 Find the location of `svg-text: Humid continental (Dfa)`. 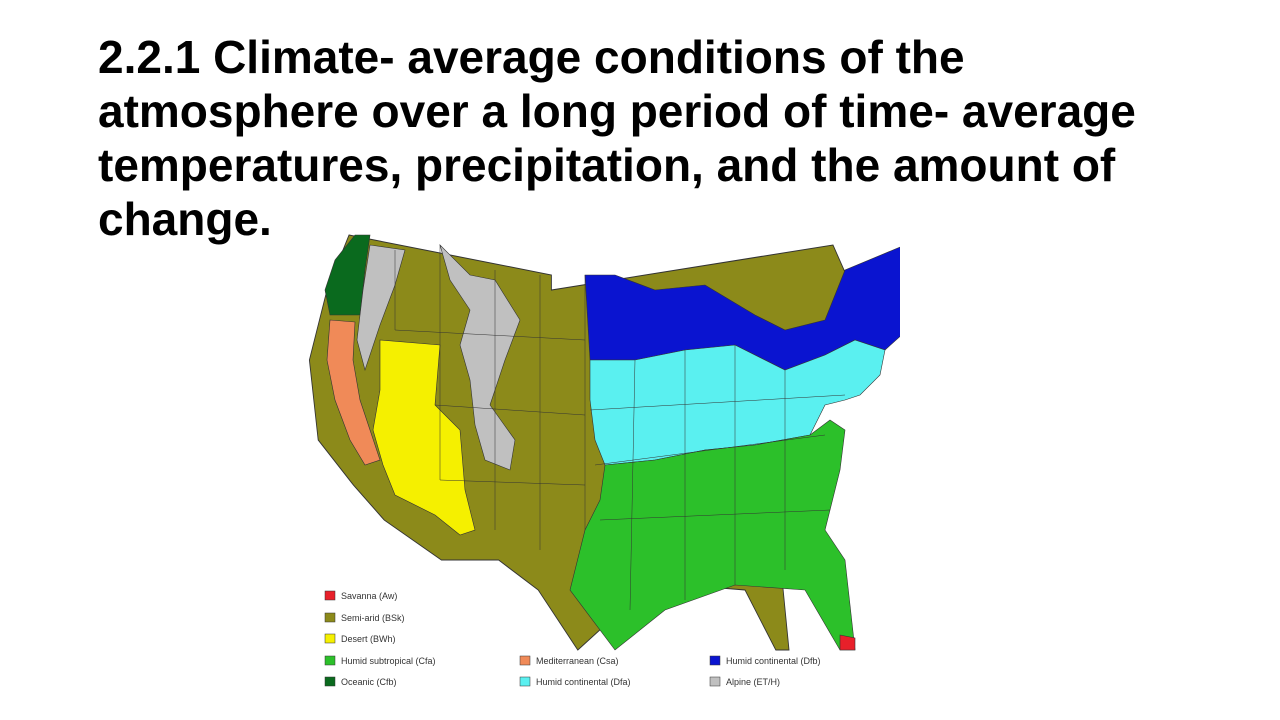

svg-text: Humid continental (Dfa) is located at coordinates (583, 682).